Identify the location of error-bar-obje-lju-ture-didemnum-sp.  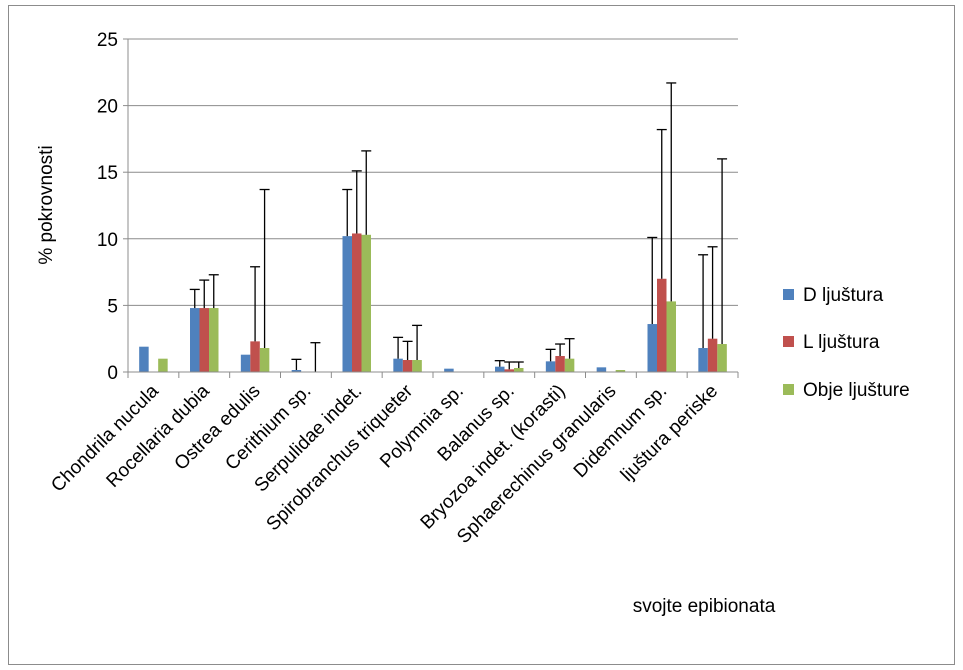
(671, 192).